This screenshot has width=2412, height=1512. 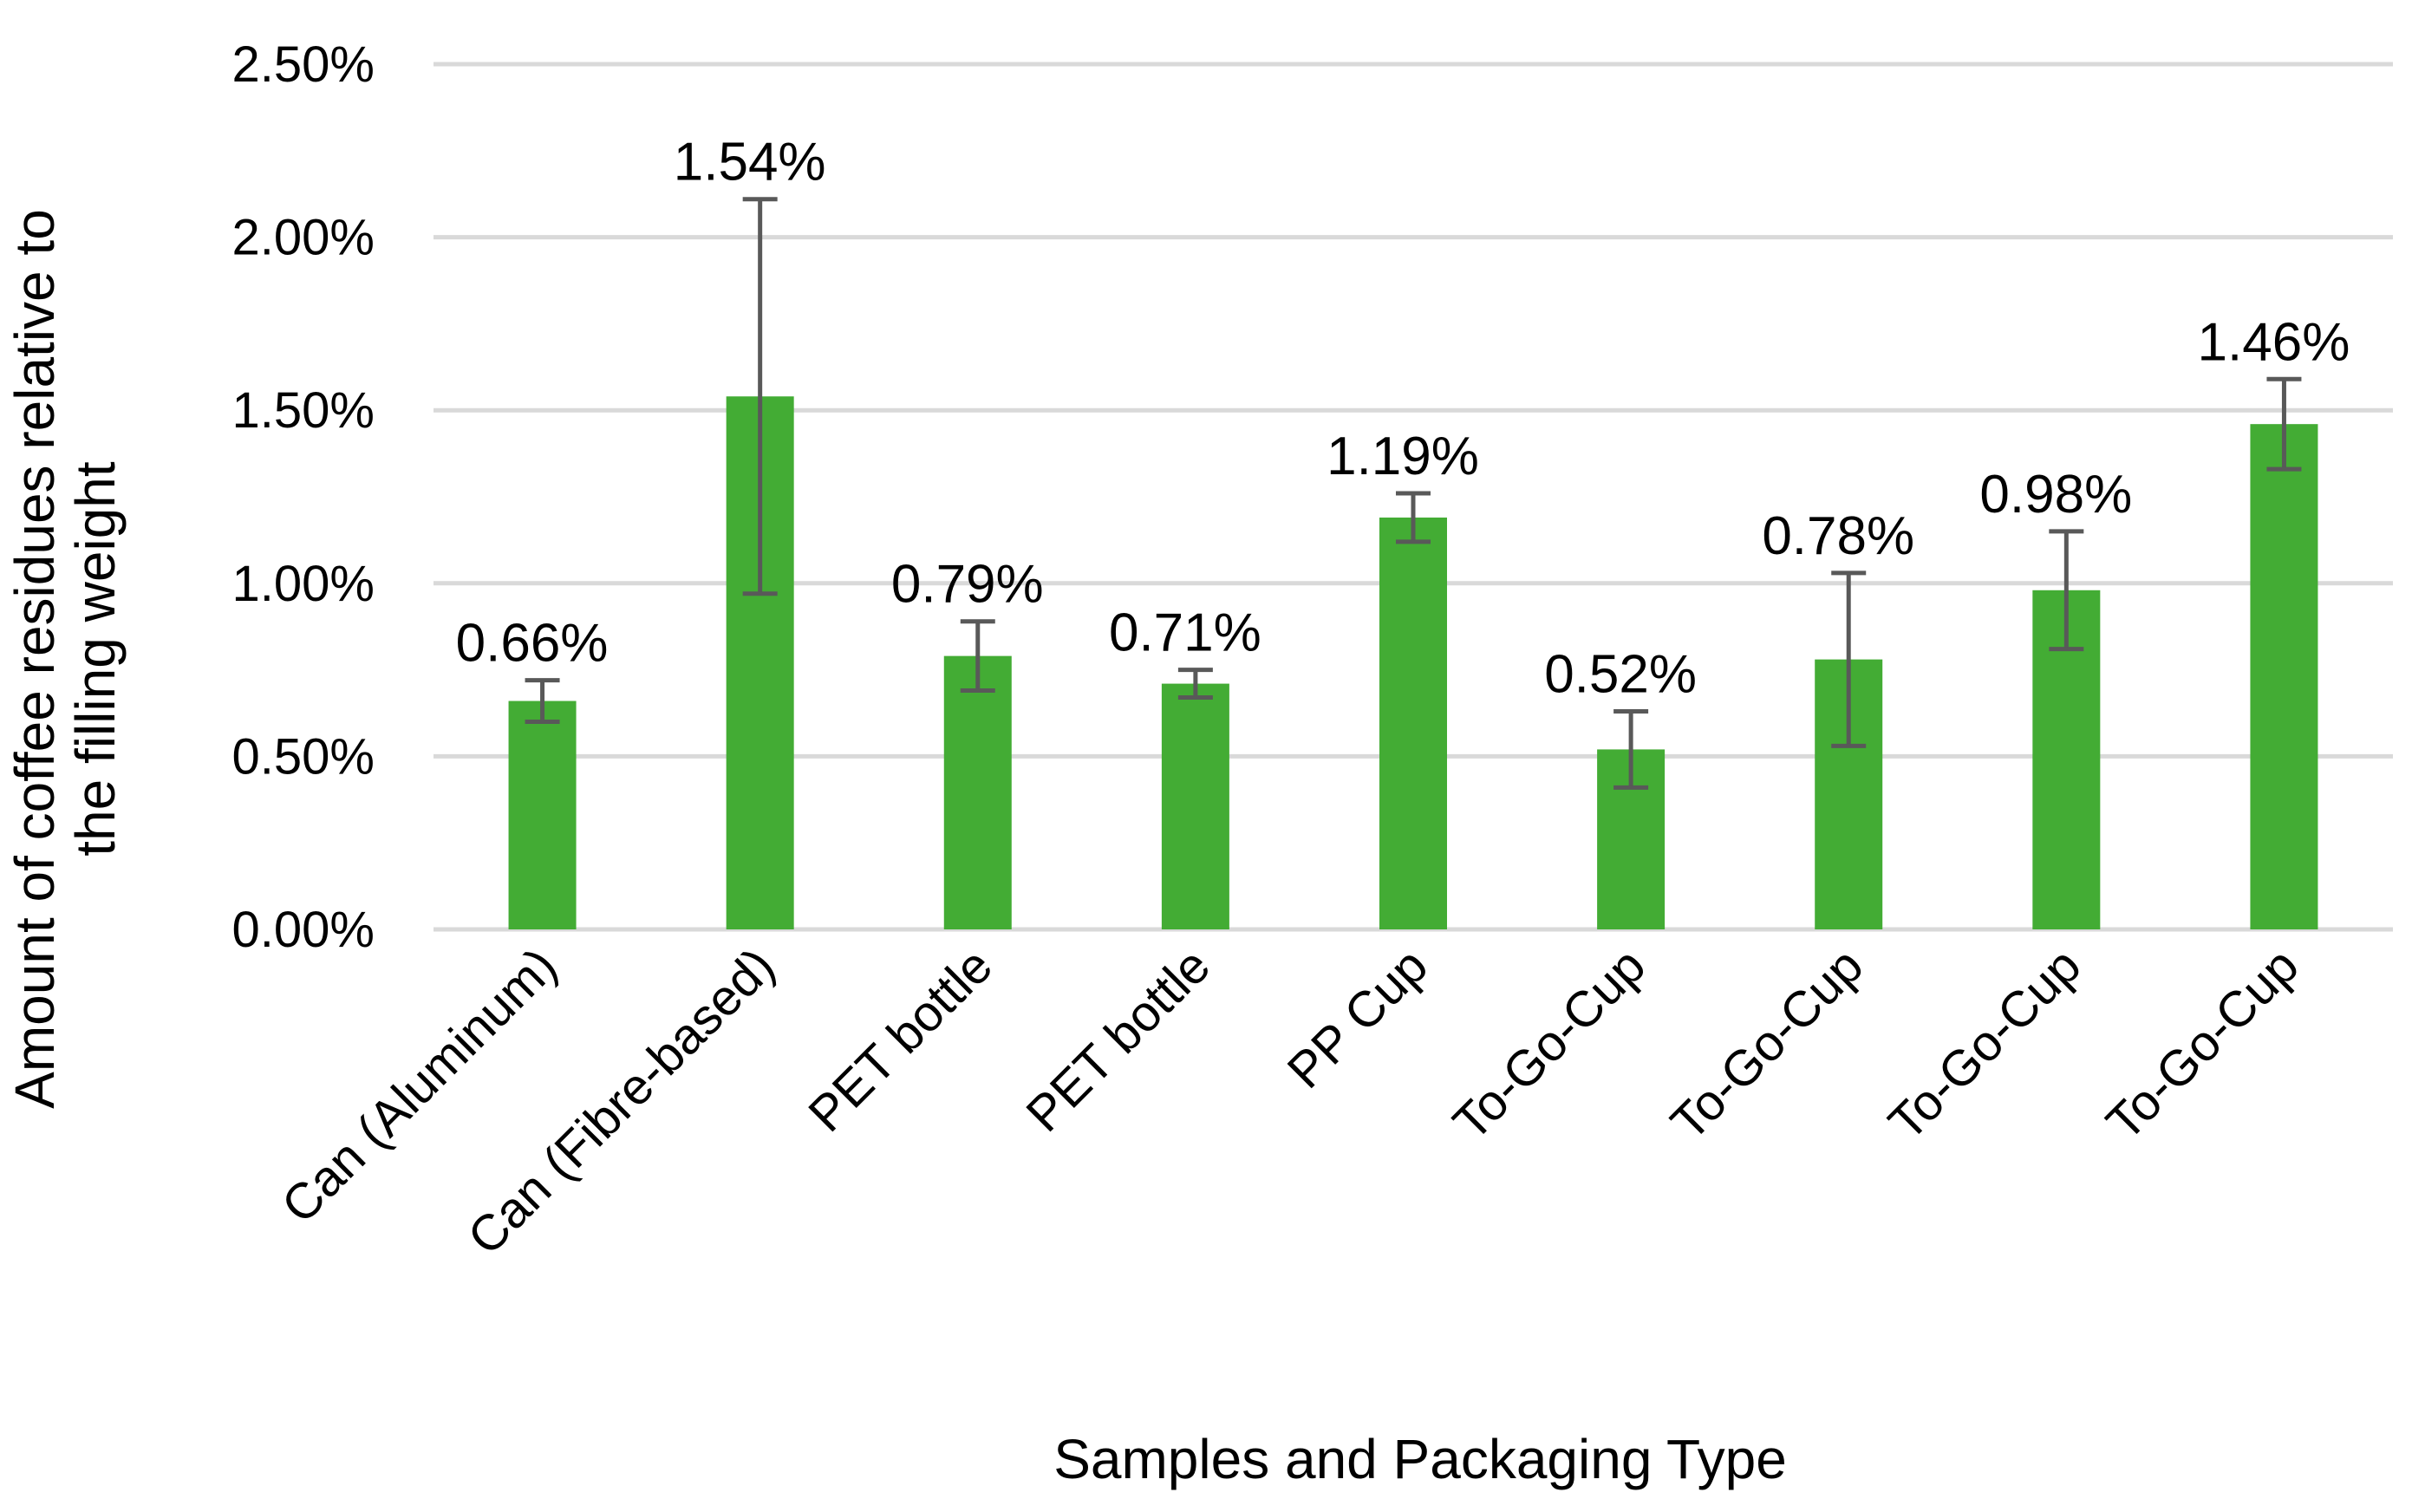 What do you see at coordinates (1358, 1018) in the screenshot?
I see `x-category-label: PP Cup` at bounding box center [1358, 1018].